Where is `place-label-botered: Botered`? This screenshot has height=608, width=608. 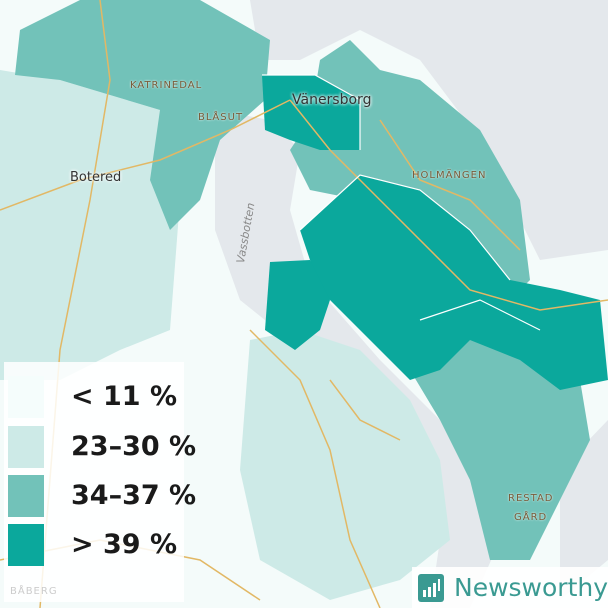 place-label-botered: Botered is located at coordinates (96, 177).